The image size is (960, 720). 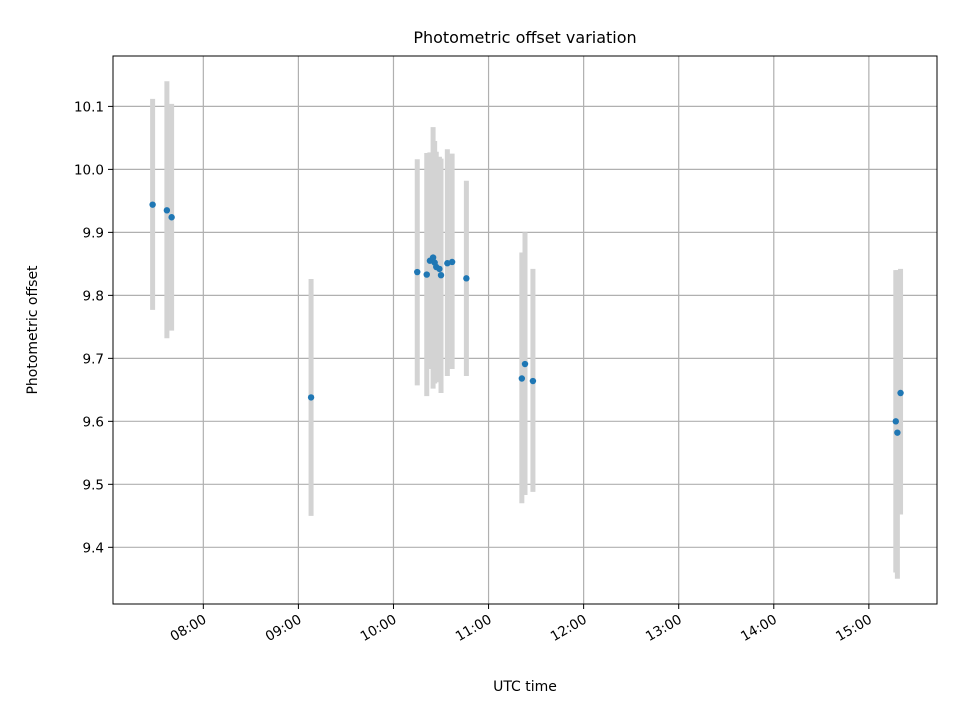 I want to click on y-tick-label: 9.9, so click(x=93, y=233).